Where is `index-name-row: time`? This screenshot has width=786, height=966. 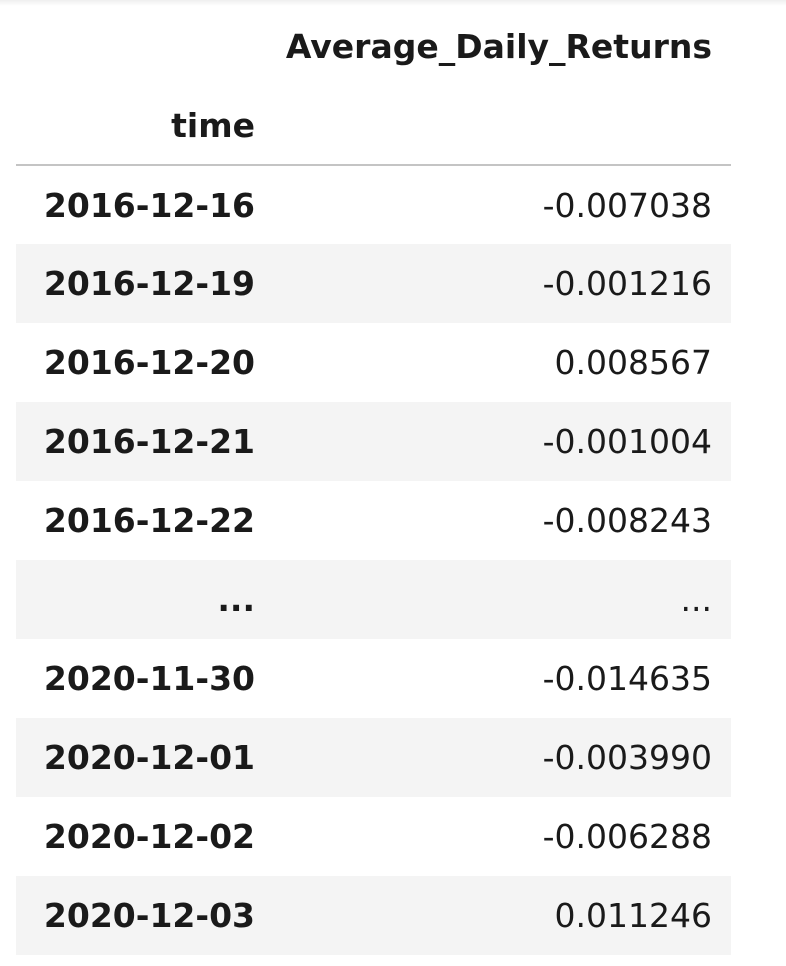 index-name-row: time is located at coordinates (373, 126).